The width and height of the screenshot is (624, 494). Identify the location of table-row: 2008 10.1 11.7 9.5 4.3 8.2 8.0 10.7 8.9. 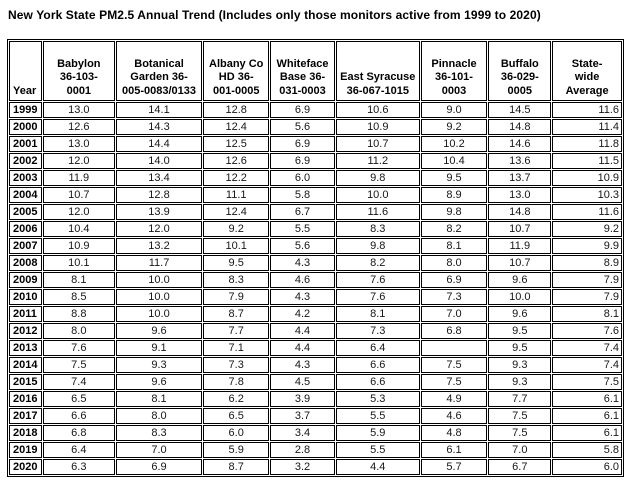
(315, 263).